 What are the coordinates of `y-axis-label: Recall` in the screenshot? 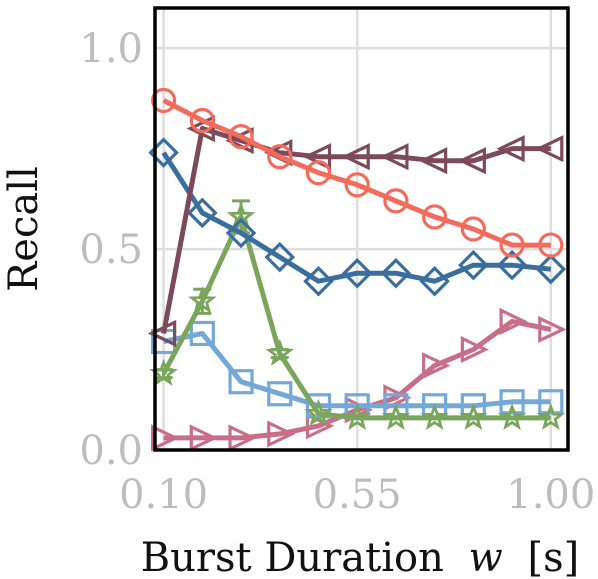 It's located at (24, 229).